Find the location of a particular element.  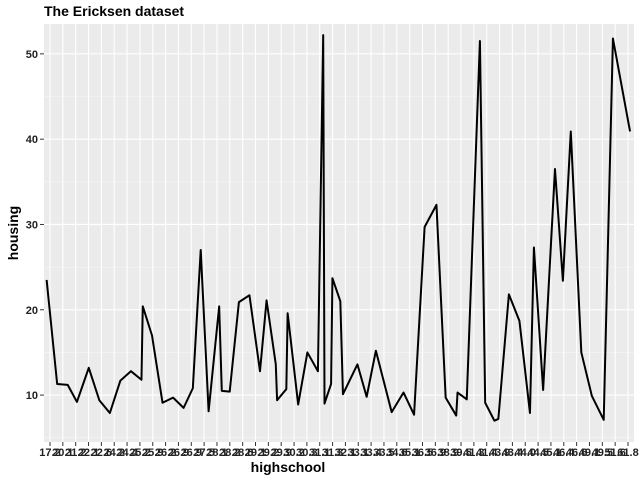

y-axis: 10 20 30 40 50 is located at coordinates (35, 225).